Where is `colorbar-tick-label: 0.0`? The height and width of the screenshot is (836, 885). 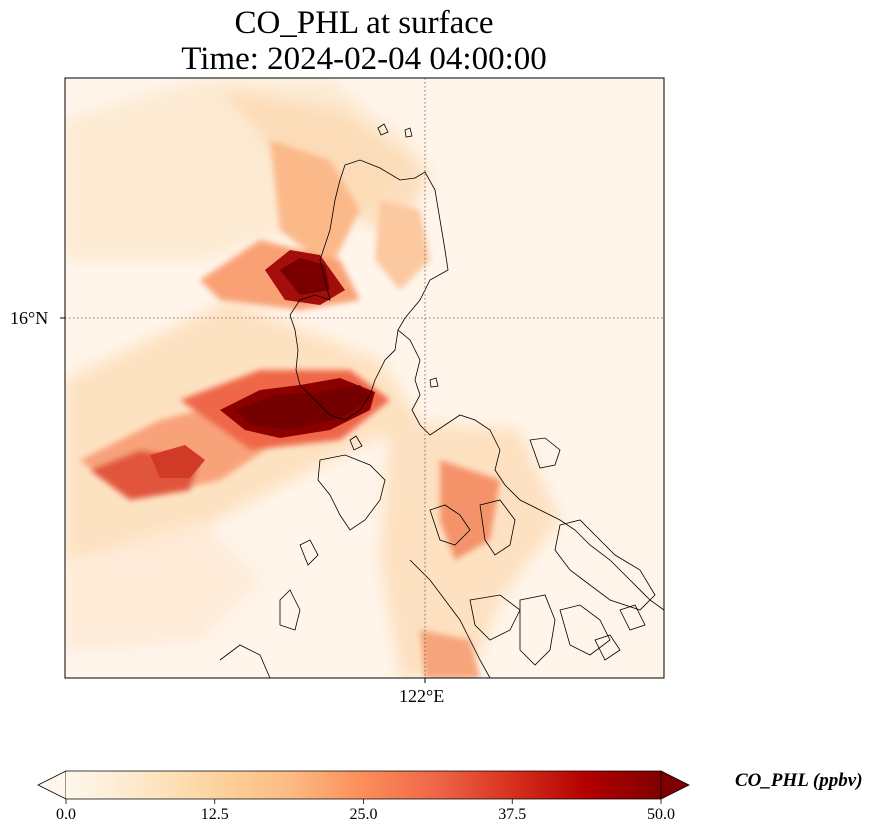 colorbar-tick-label: 0.0 is located at coordinates (66, 814).